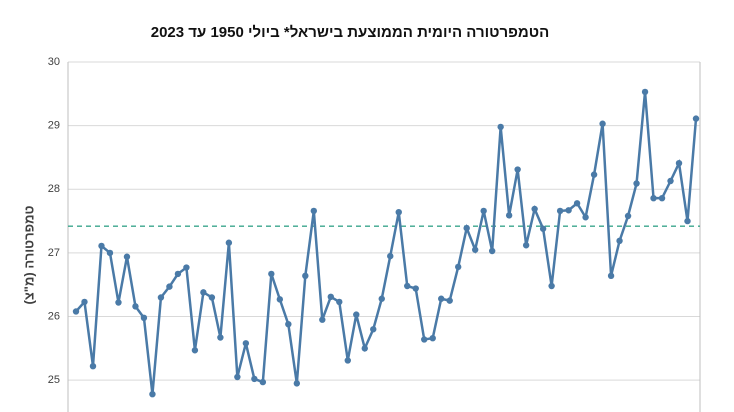 The image size is (734, 412). What do you see at coordinates (28, 254) in the screenshot?
I see `y-axis-label: טמפרטורה (מ"צ)` at bounding box center [28, 254].